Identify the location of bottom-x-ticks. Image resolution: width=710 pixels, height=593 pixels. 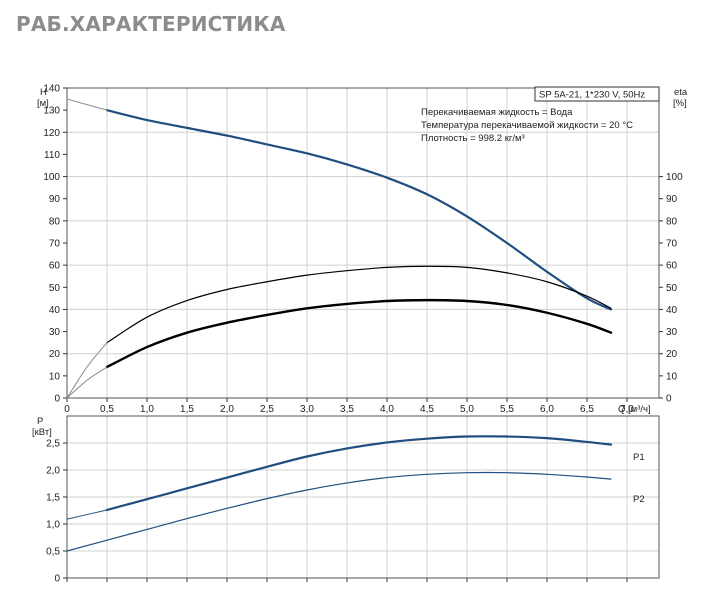
(347, 580).